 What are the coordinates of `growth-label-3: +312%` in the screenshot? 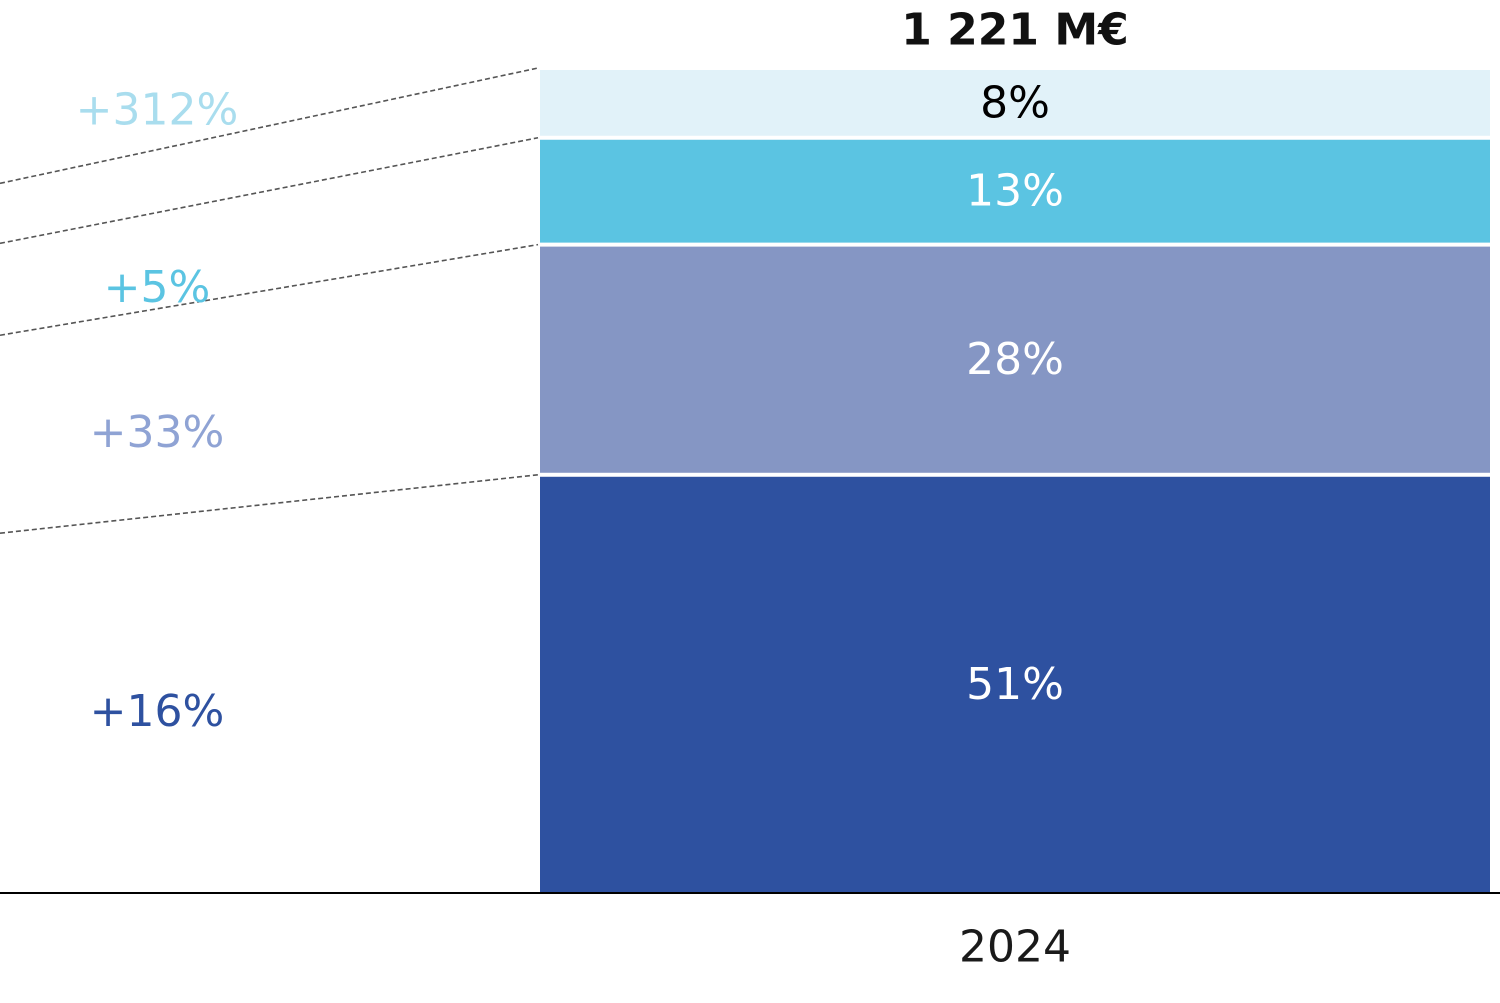 It's located at (157, 110).